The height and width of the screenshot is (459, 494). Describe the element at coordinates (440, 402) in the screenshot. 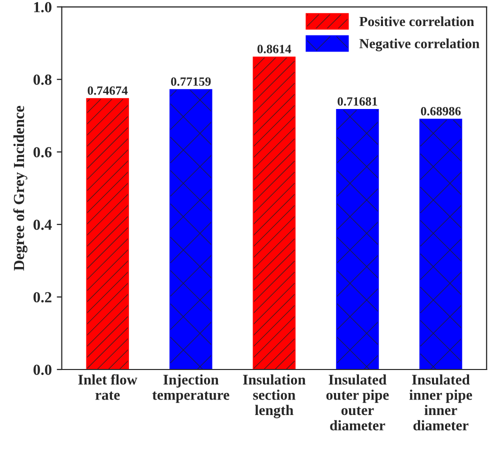

I see `x-tick-label: Insulated inner pipe inner diameter` at that location.